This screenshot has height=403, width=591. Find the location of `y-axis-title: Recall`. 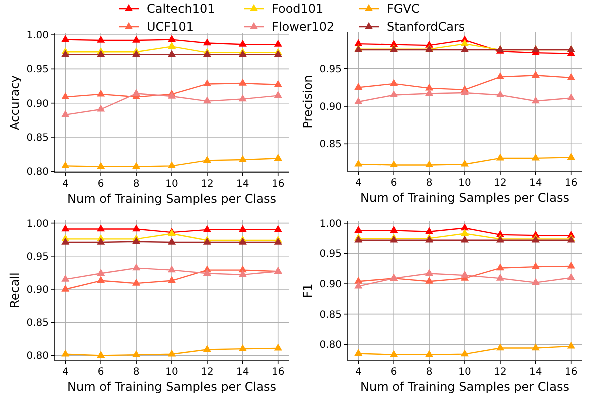

y-axis-title: Recall is located at coordinates (15, 290).